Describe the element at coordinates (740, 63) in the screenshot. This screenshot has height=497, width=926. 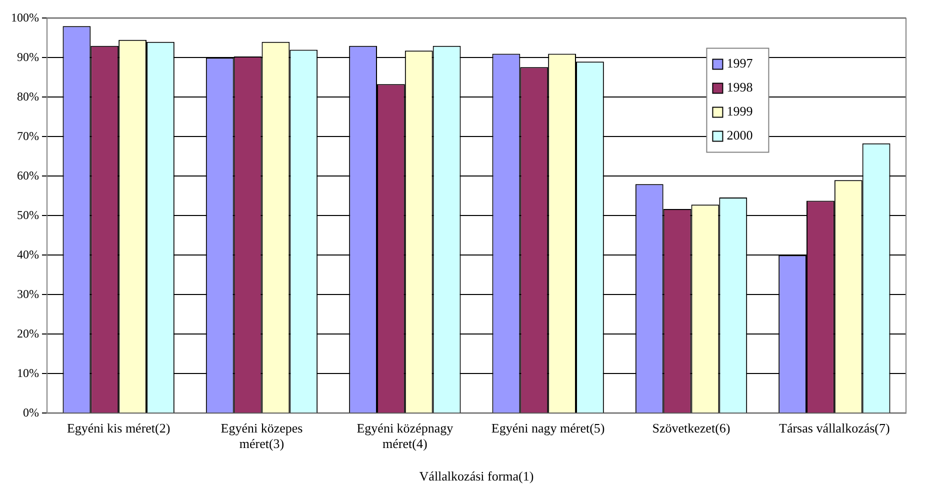
I see `legend-label: 1997` at that location.